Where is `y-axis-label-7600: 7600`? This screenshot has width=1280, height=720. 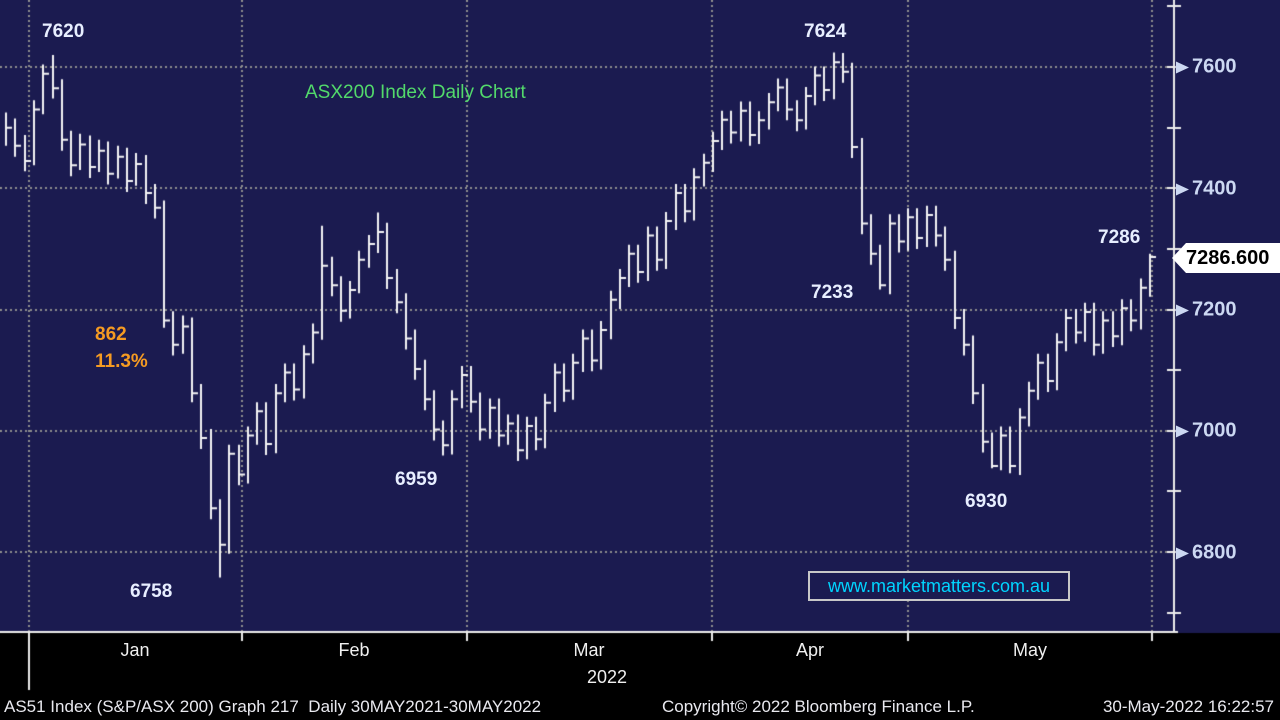 y-axis-label-7600: 7600 is located at coordinates (1206, 67).